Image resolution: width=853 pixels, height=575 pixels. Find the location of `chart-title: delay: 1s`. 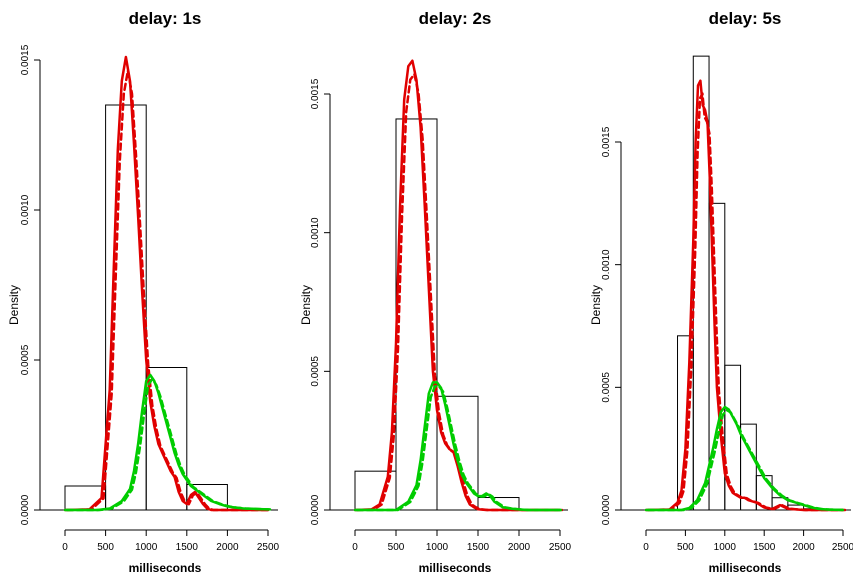

chart-title: delay: 1s is located at coordinates (165, 18).